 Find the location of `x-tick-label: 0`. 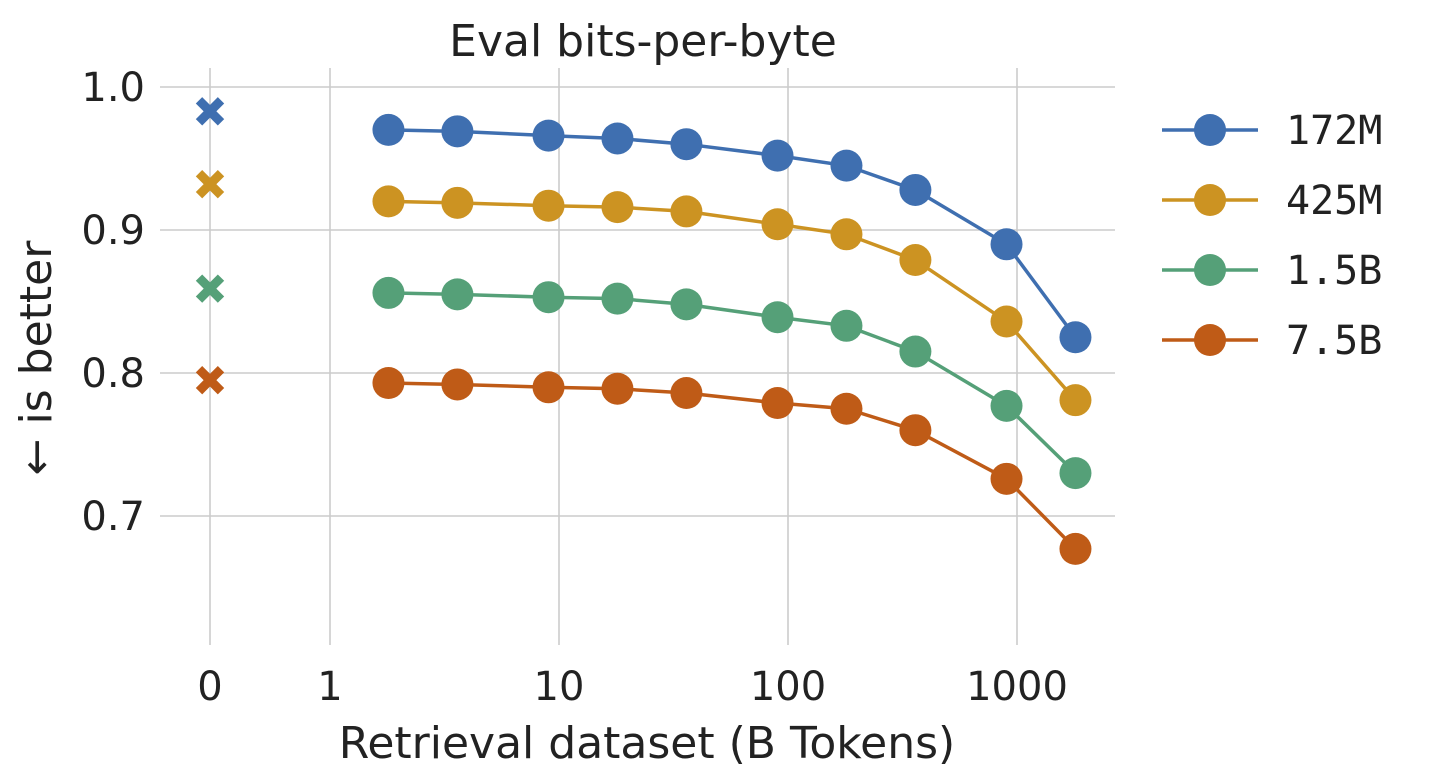

x-tick-label: 0 is located at coordinates (209, 687).